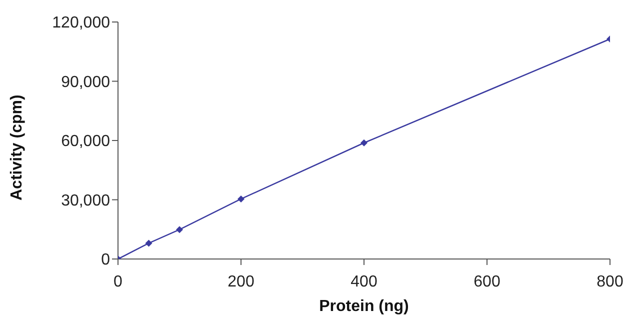 The image size is (640, 333). I want to click on x-tick-label: 400, so click(364, 281).